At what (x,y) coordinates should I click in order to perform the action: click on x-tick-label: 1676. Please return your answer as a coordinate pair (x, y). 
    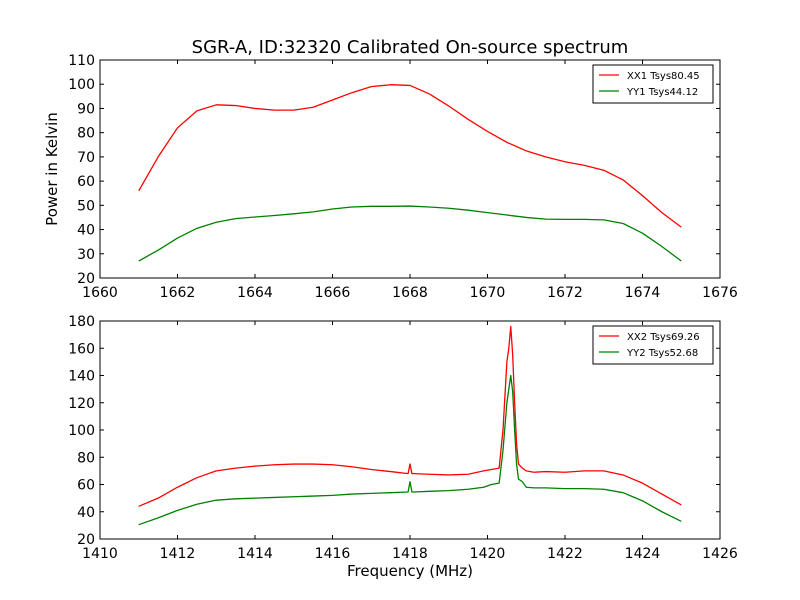
    Looking at the image, I should click on (720, 293).